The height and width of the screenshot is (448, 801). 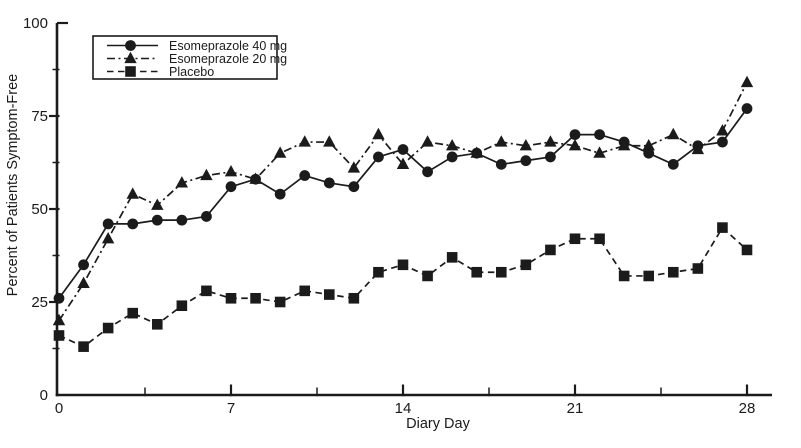 What do you see at coordinates (39, 116) in the screenshot?
I see `y-tick-label: 75` at bounding box center [39, 116].